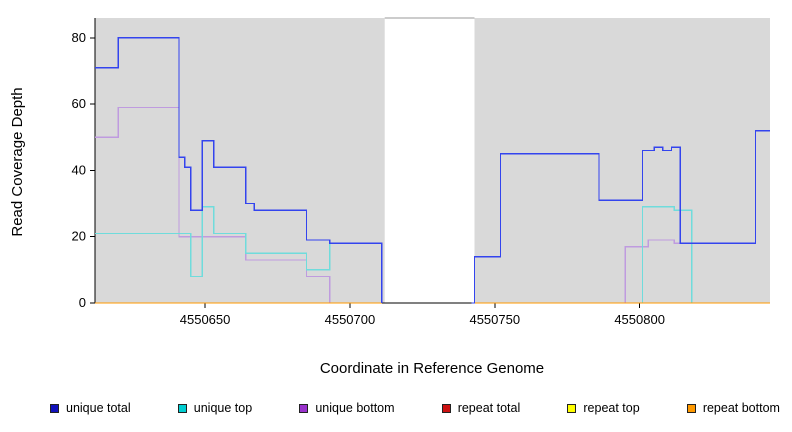 This screenshot has height=432, width=792. Describe the element at coordinates (182, 408) in the screenshot. I see `legend-swatch-unique-top` at that location.